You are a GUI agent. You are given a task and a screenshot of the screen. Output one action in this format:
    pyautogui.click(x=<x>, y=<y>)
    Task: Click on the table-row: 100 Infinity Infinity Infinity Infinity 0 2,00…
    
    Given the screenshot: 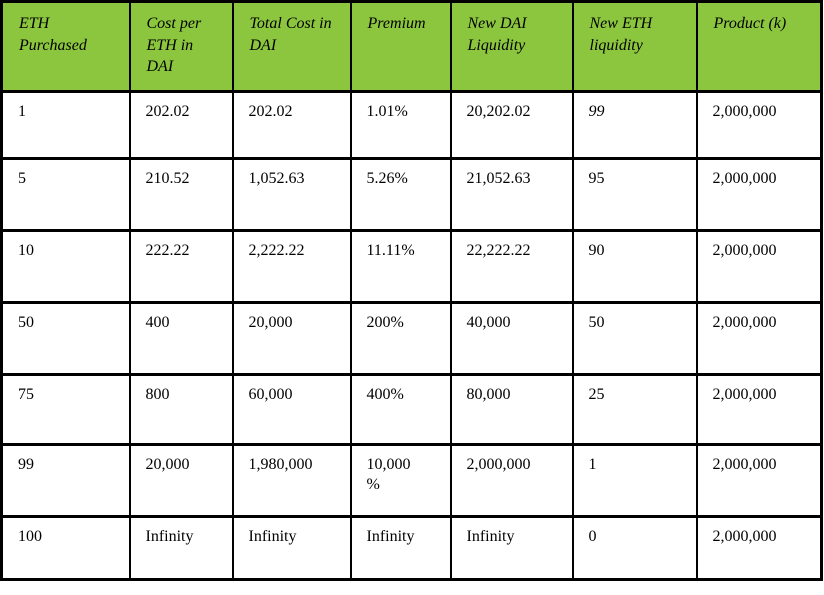 What is the action you would take?
    pyautogui.click(x=411, y=548)
    